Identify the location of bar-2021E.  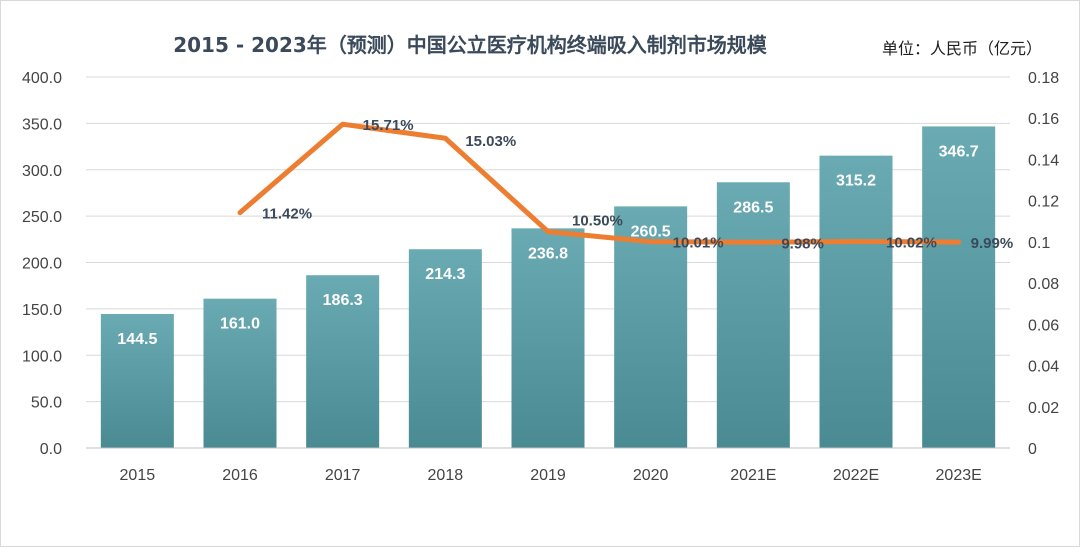
(753, 315).